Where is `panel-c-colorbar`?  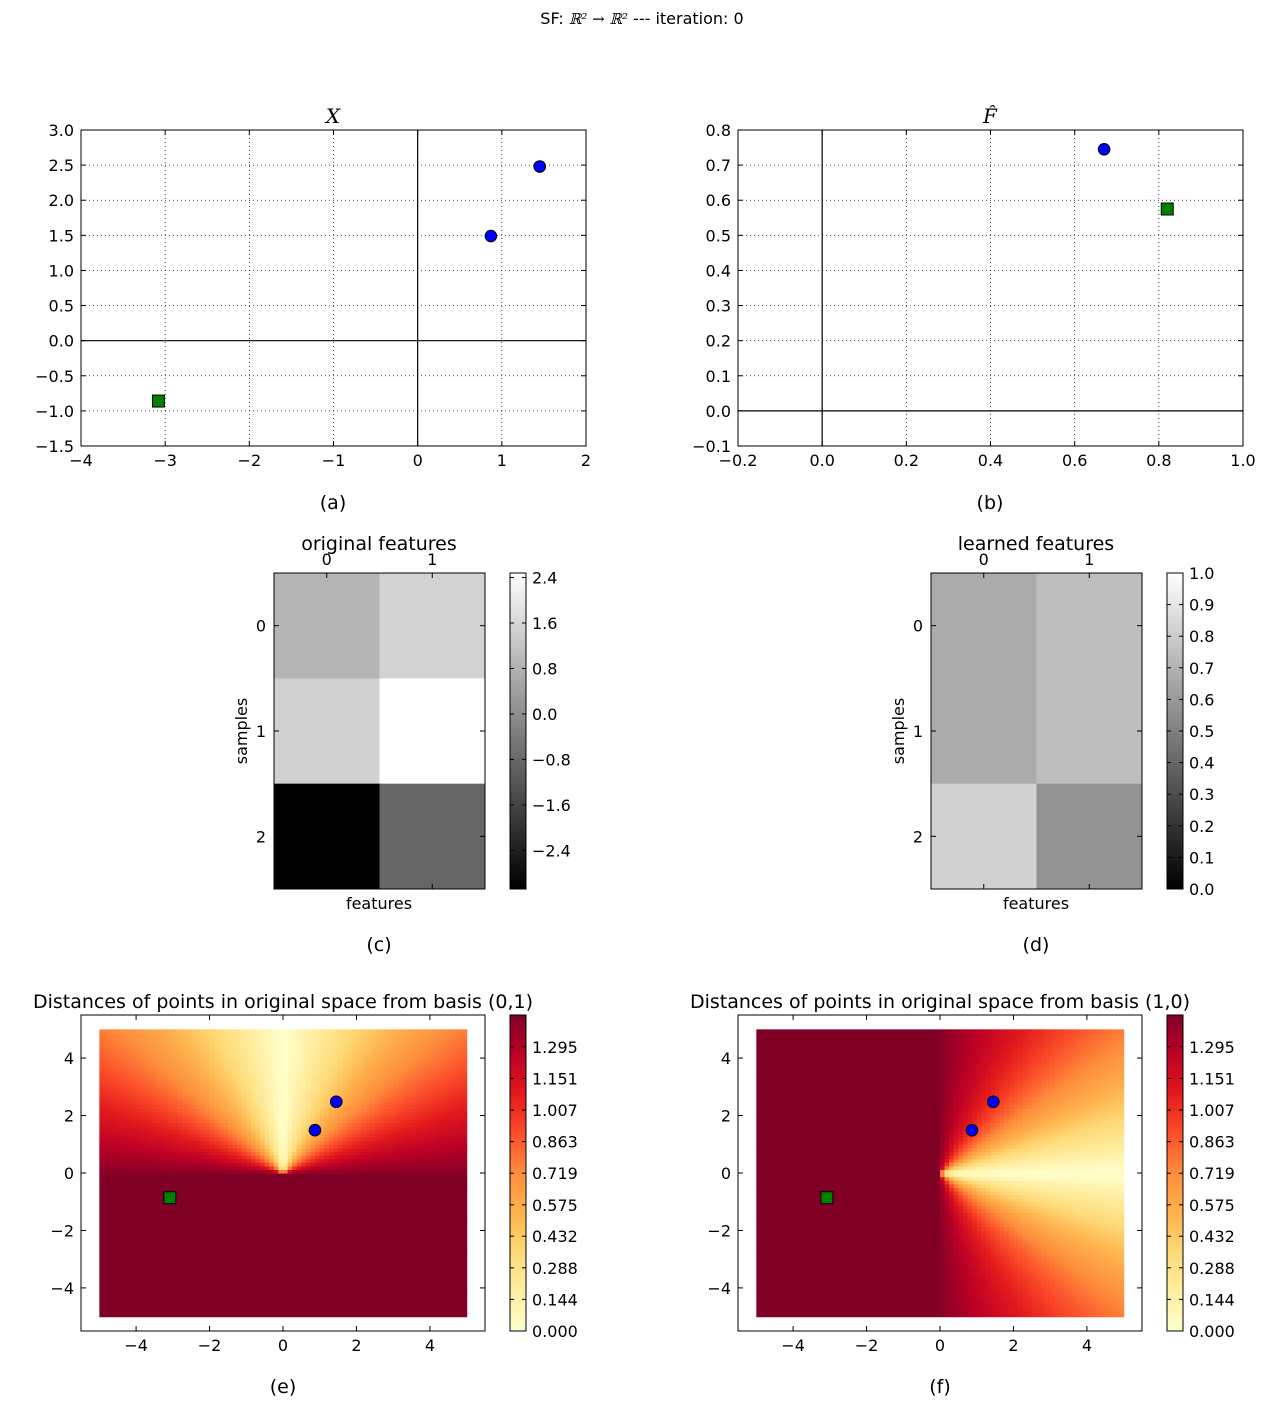 panel-c-colorbar is located at coordinates (518, 731).